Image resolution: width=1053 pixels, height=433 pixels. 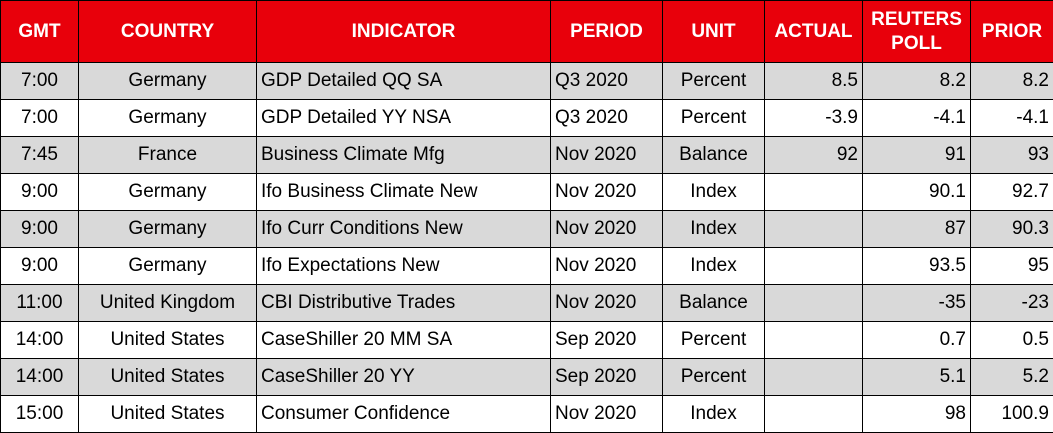 I want to click on table-cell: 92, so click(x=814, y=155).